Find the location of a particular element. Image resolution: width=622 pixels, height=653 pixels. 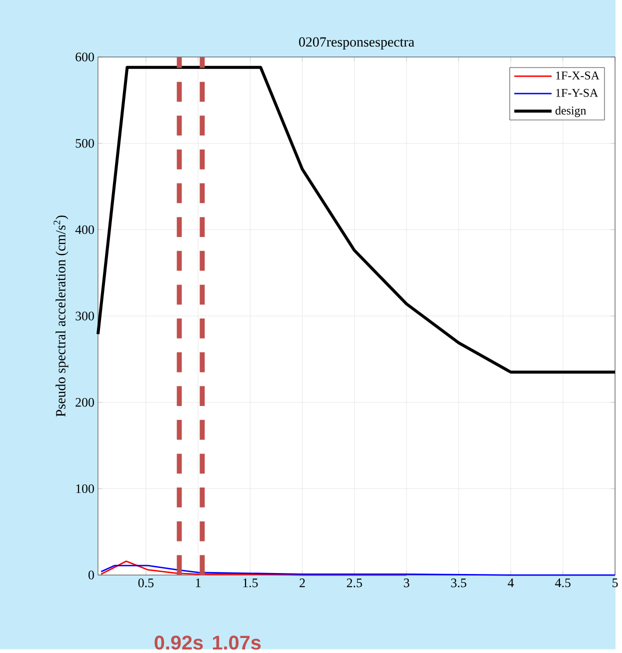

legend-label: 1F-X-SA is located at coordinates (578, 76).